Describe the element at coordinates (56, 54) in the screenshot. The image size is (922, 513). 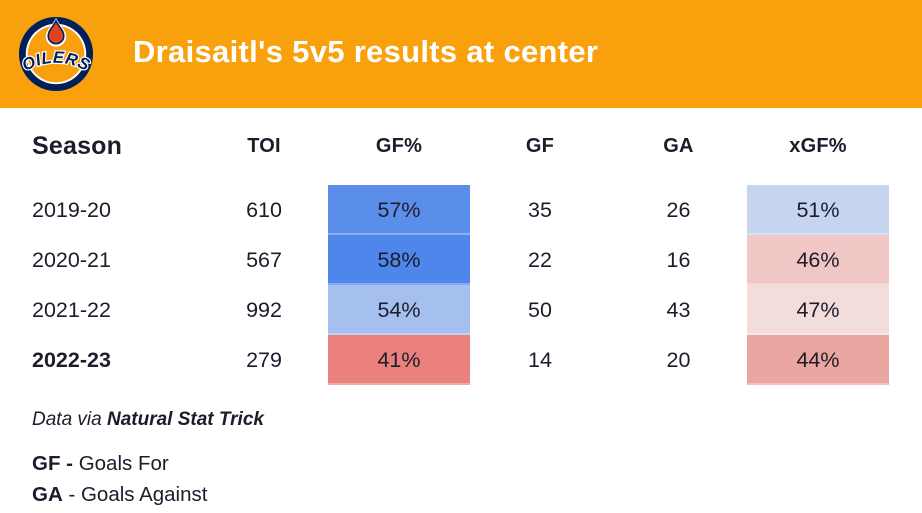
I see `oilers-logo-icon: OILERS` at that location.